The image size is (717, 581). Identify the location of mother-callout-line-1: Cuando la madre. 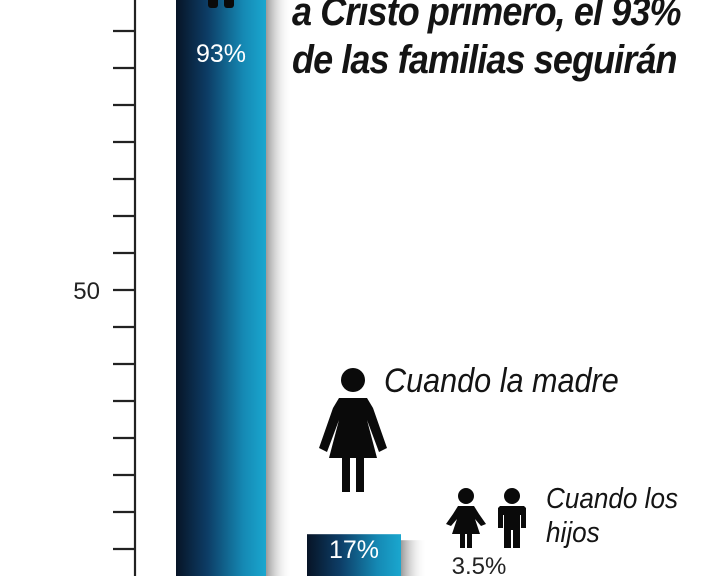
(501, 381).